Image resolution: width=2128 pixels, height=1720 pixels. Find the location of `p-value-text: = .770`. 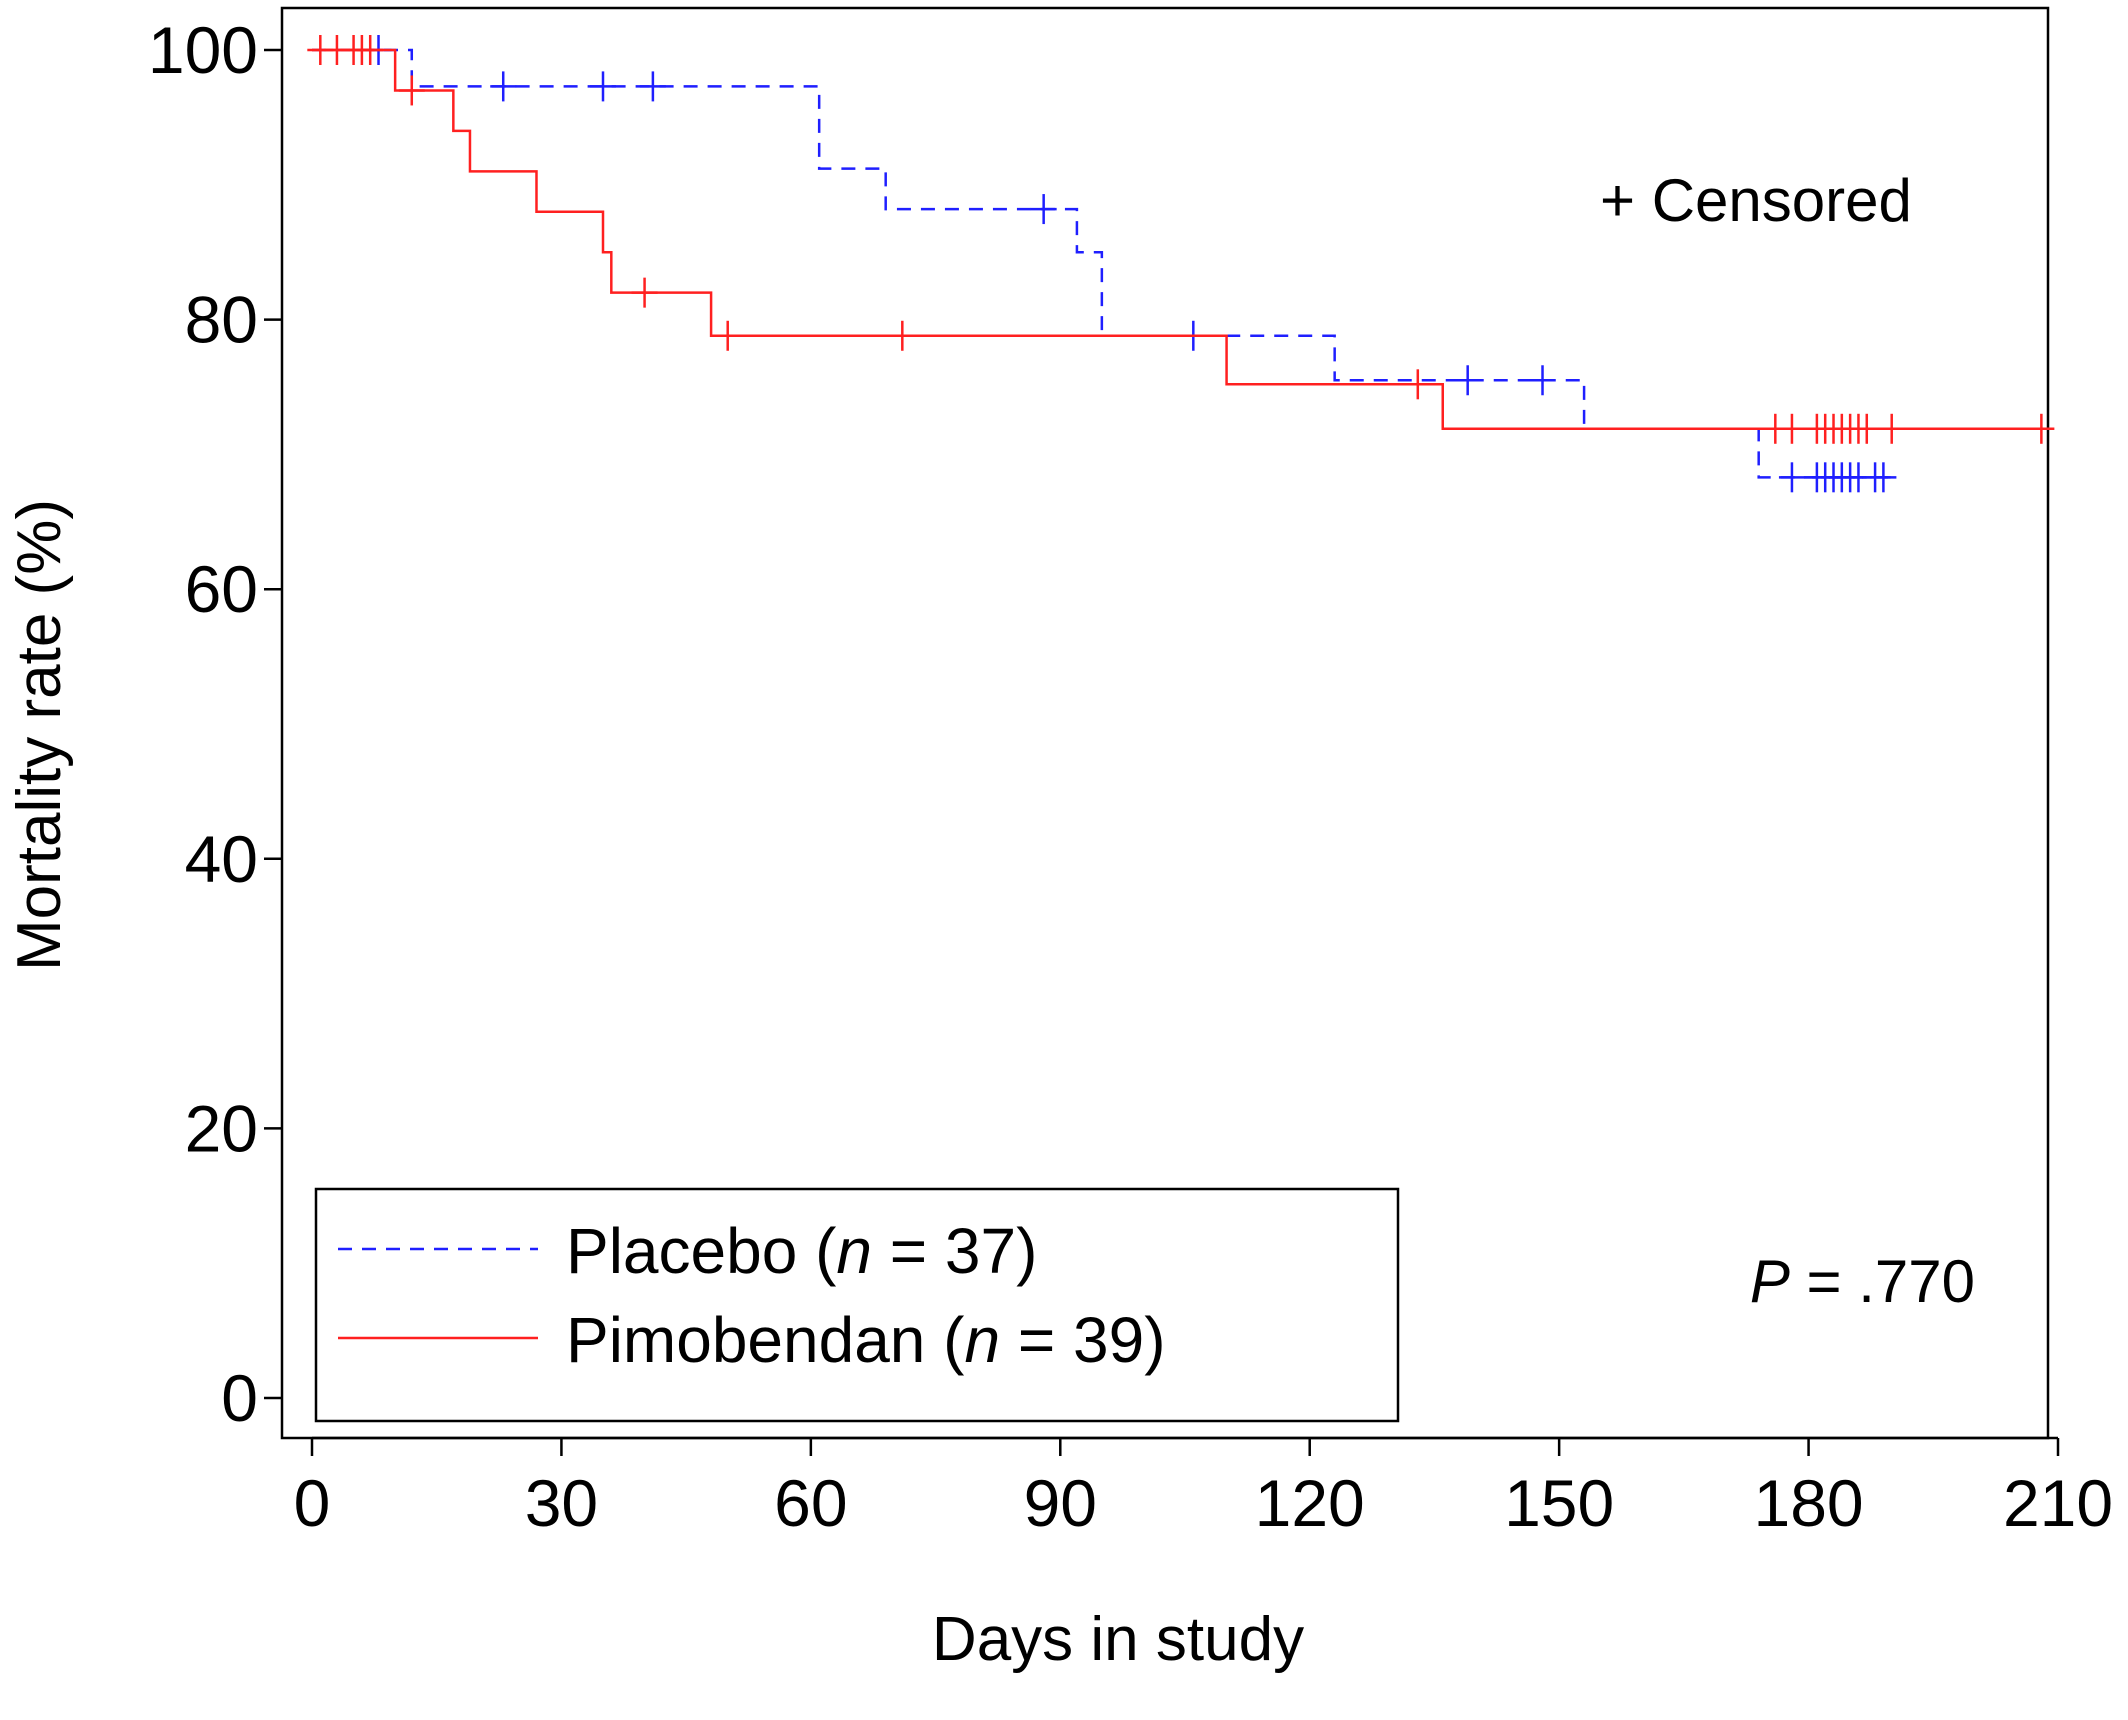

p-value-text: = .770 is located at coordinates (1882, 1281).